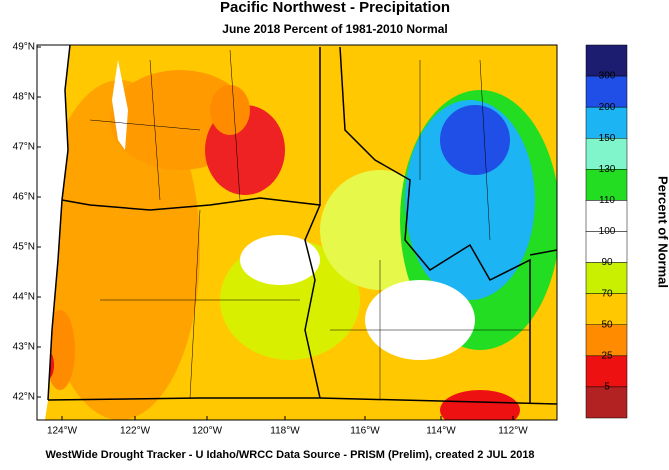 This screenshot has width=669, height=470. I want to click on lat-label: 43°N, so click(24, 347).